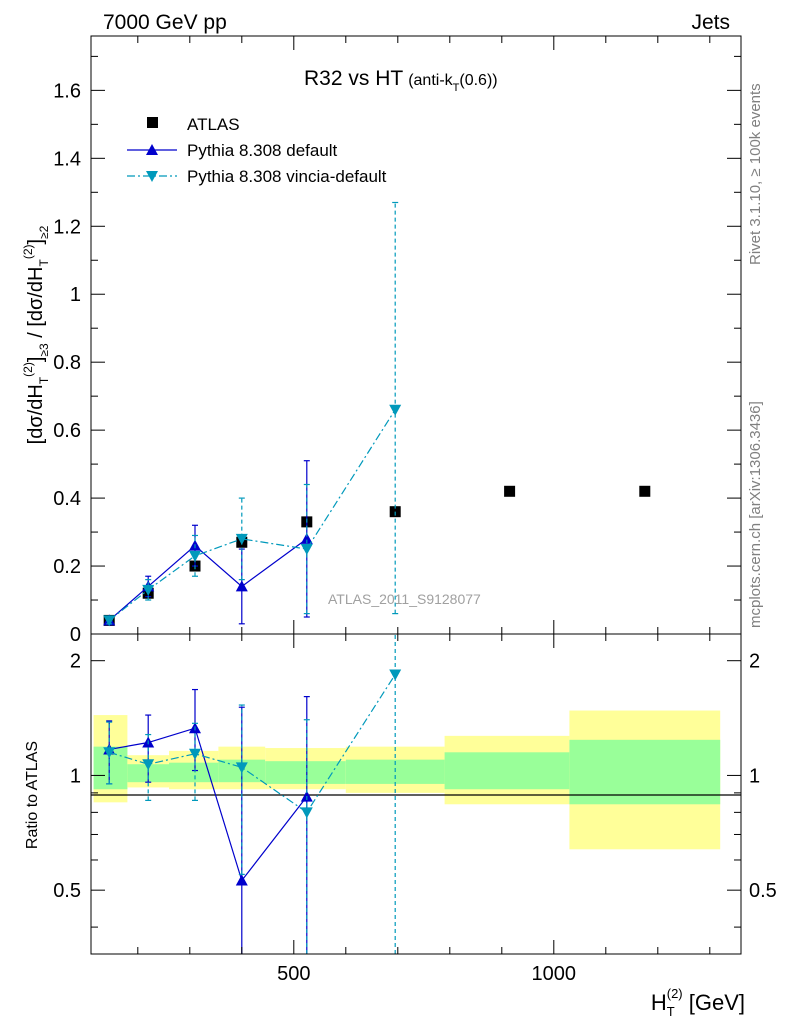  I want to click on main-y-tick-label: 1.2, so click(67, 227).